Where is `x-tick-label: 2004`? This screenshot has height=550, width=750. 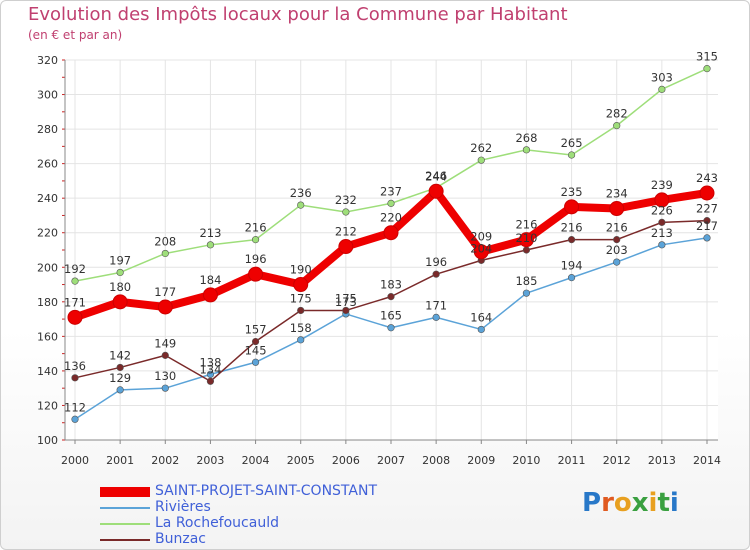 x-tick-label: 2004 is located at coordinates (256, 460).